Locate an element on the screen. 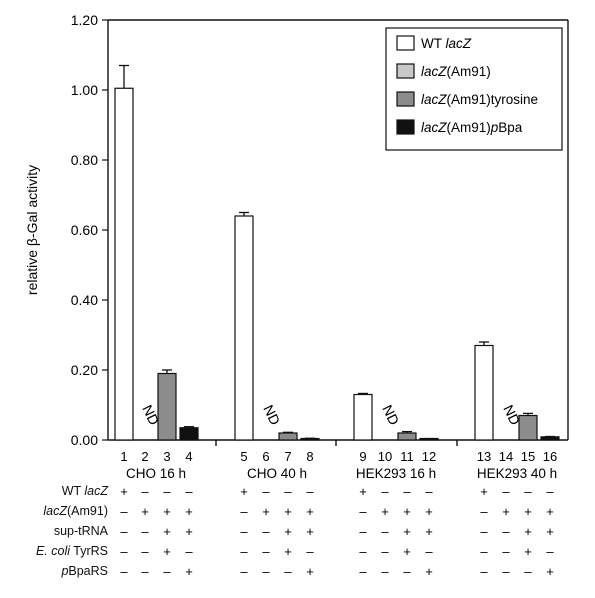 This screenshot has height=598, width=595. legend-label: lacZ(Am91)tyrosine is located at coordinates (479, 99).